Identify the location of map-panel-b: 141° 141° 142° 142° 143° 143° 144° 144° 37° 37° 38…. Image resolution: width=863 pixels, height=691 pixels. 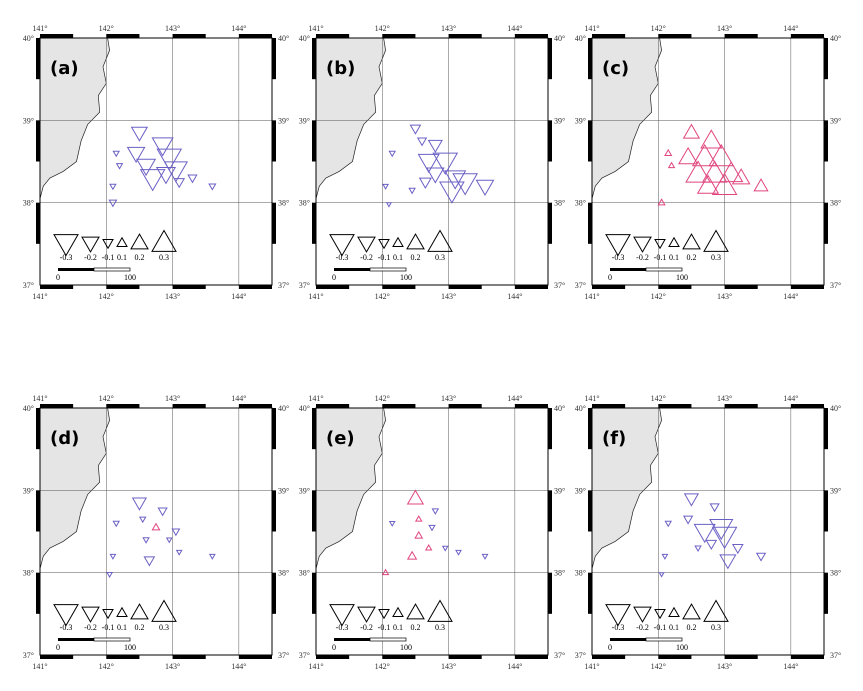
(432, 162).